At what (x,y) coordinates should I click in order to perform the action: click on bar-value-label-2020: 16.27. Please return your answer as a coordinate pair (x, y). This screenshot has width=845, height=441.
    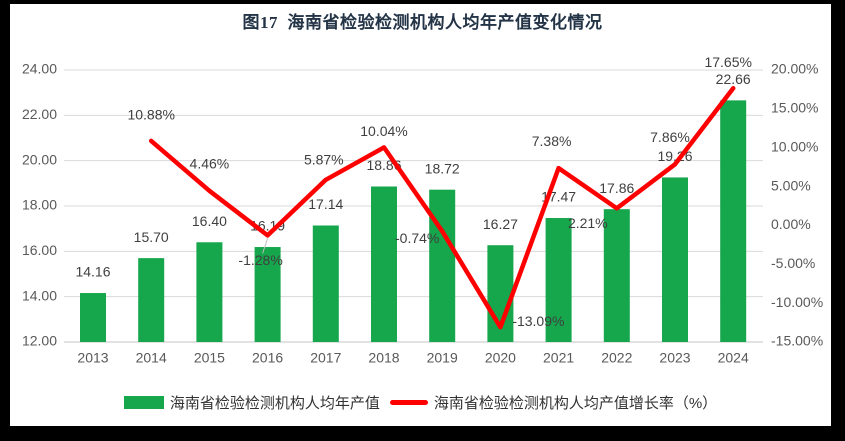
    Looking at the image, I should click on (500, 224).